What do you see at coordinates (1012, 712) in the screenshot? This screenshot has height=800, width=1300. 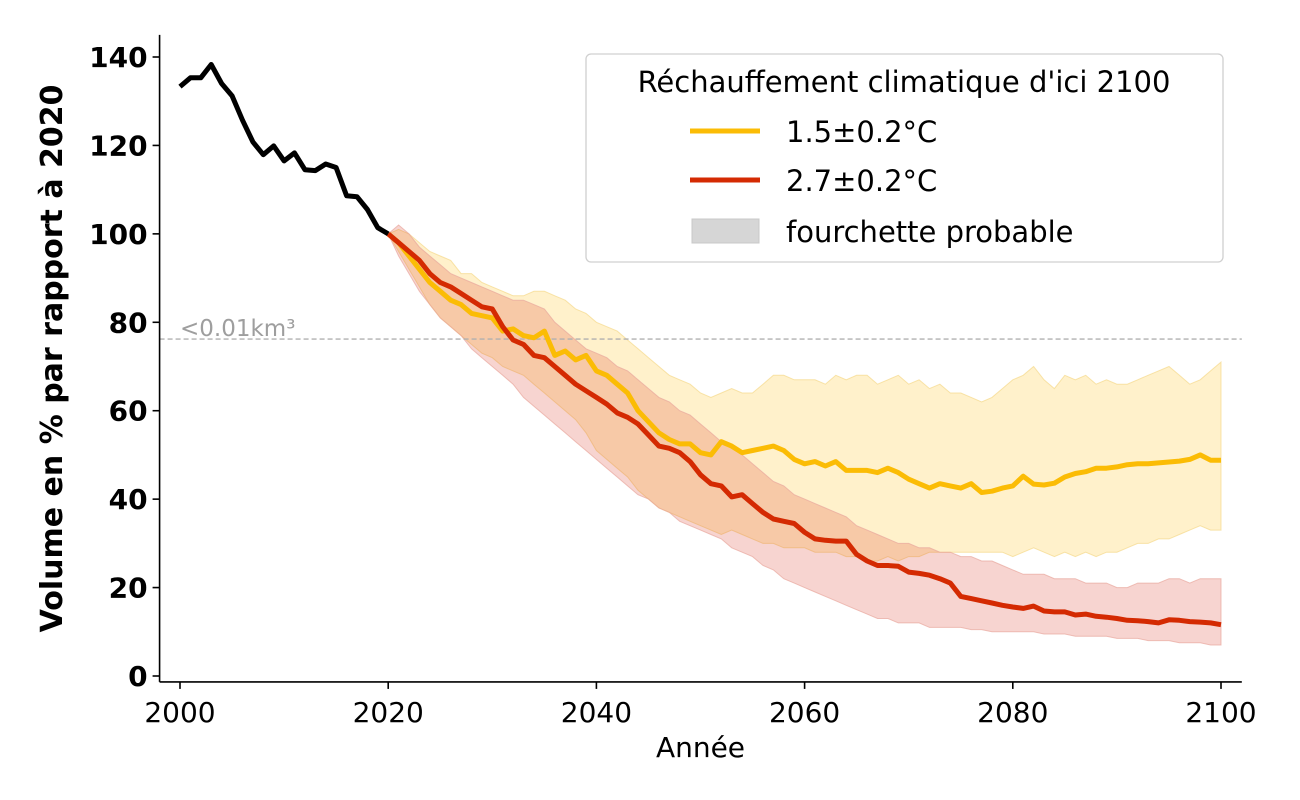 I see `x-tick-label: 2080` at bounding box center [1012, 712].